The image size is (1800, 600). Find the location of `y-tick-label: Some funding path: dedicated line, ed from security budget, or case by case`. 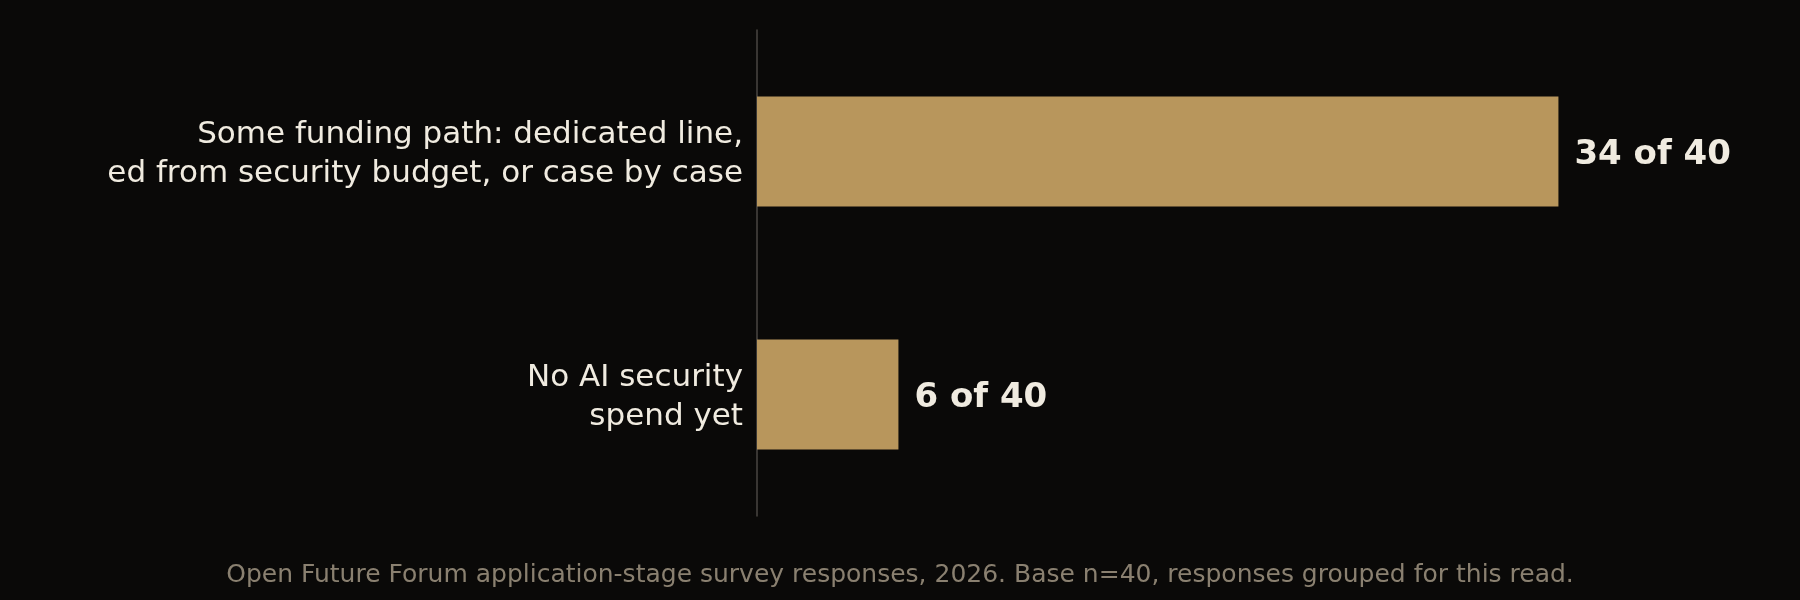

y-tick-label: Some funding path: dedicated line, ed from security budget, or case by case is located at coordinates (425, 151).